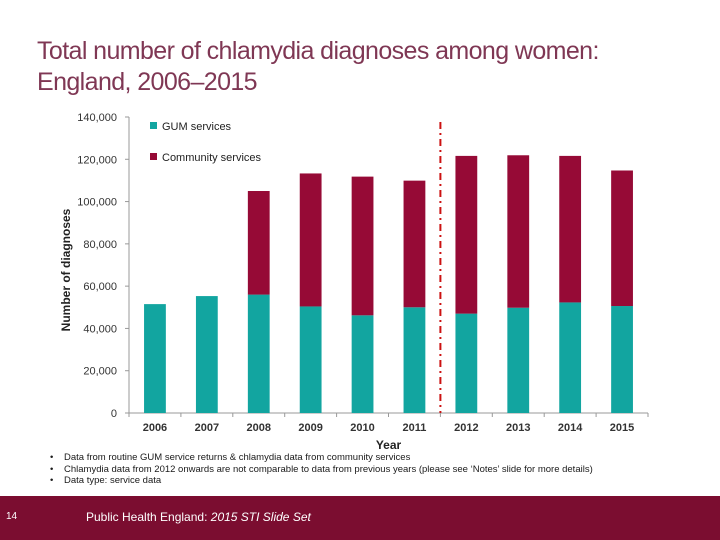 This screenshot has width=720, height=540. Describe the element at coordinates (100, 287) in the screenshot. I see `y-tick-label: 60,000` at that location.